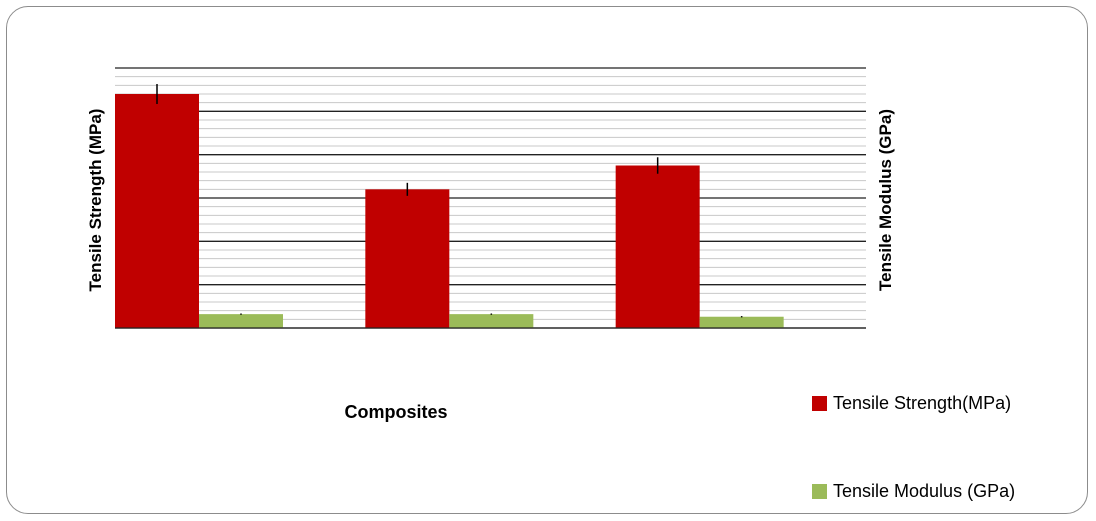 This screenshot has width=1096, height=521. I want to click on legend-item-tensile-strength: Tensile Strength(MPa), so click(911, 403).